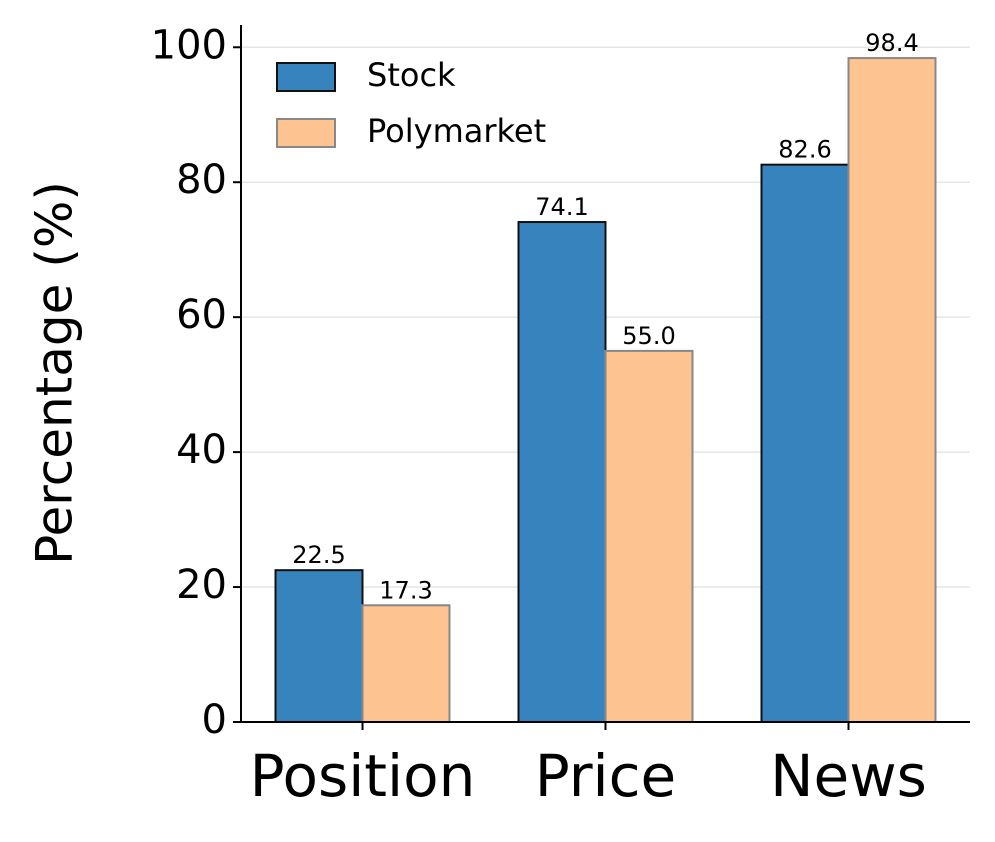  Describe the element at coordinates (648, 336) in the screenshot. I see `value-label: 55.0` at that location.